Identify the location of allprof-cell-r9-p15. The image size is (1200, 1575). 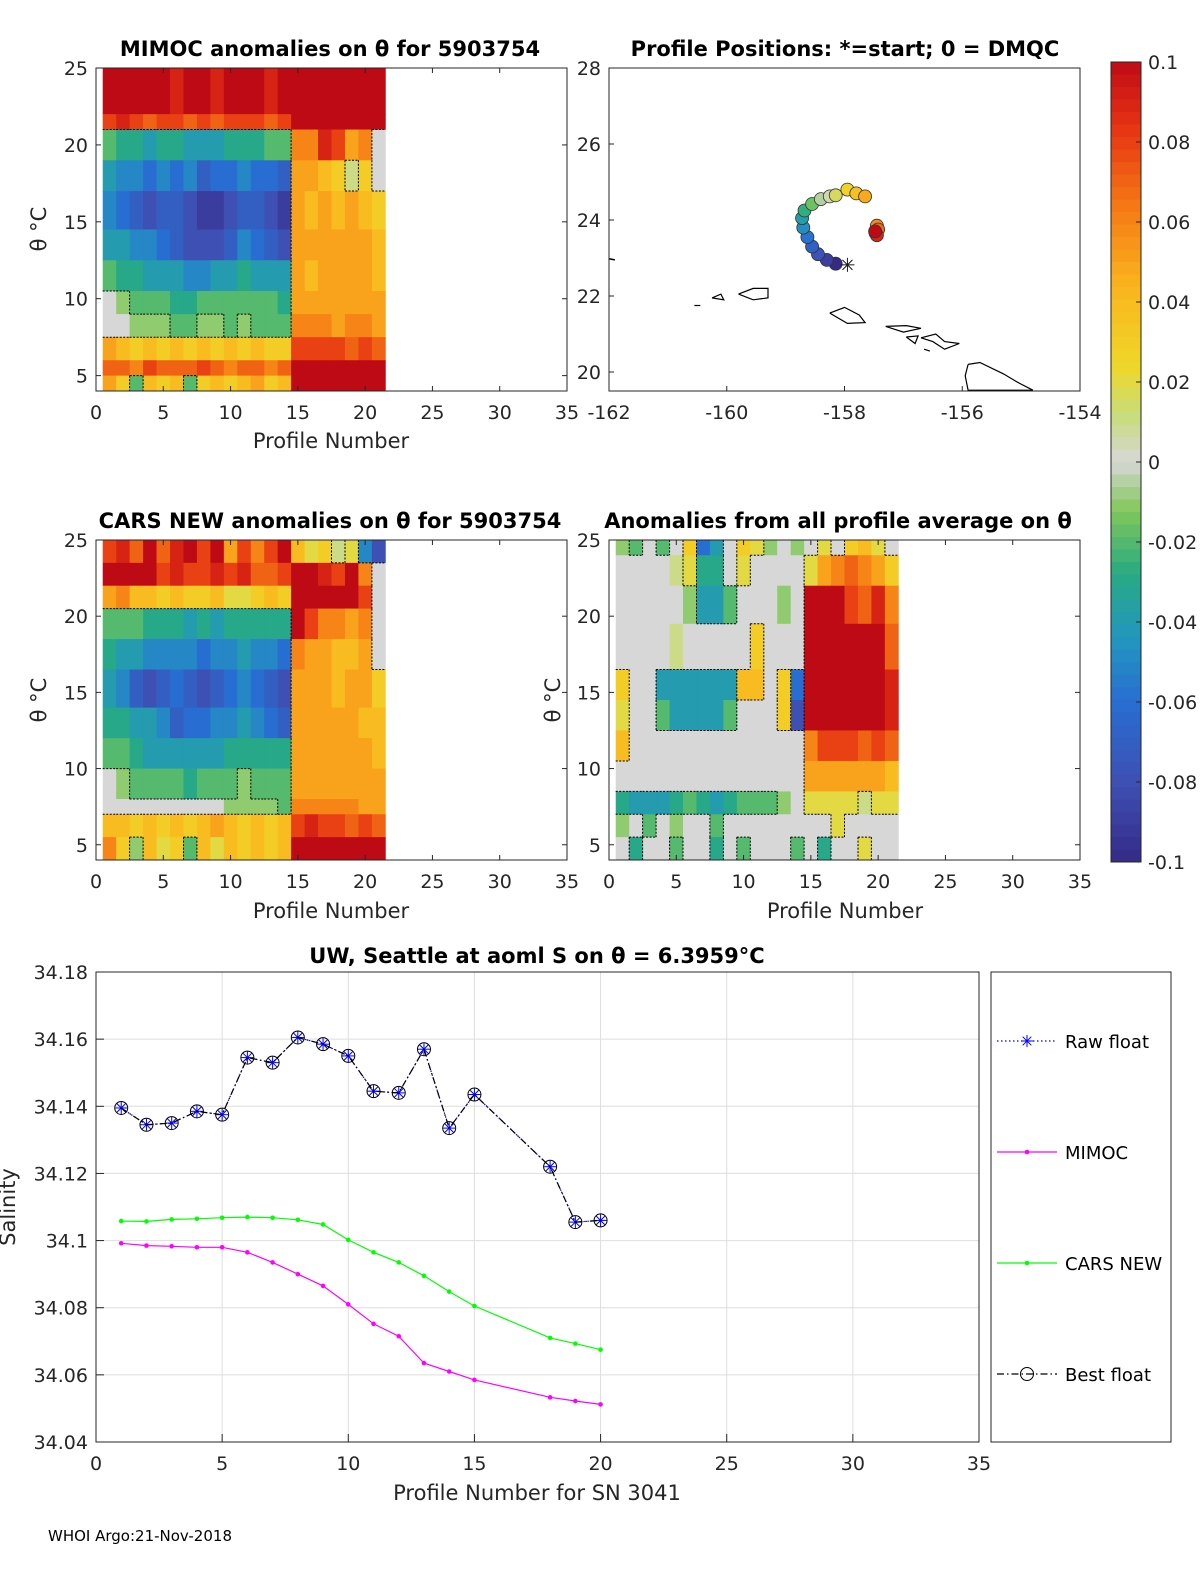
(811, 826).